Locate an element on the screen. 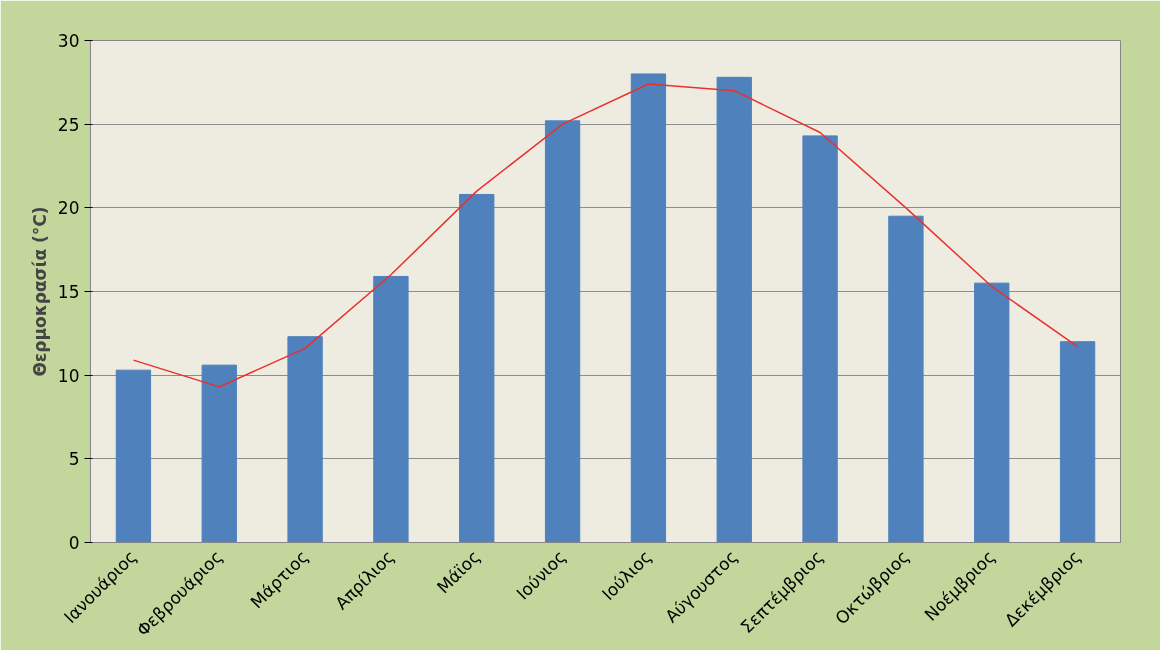  y-tick-label: 30 is located at coordinates (68, 41).